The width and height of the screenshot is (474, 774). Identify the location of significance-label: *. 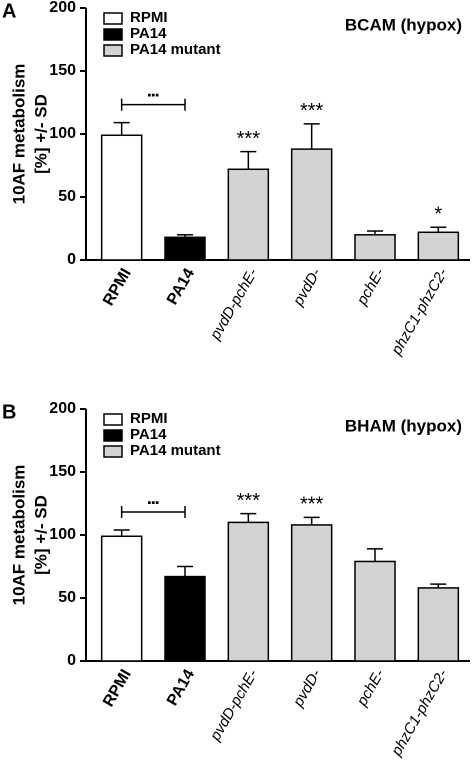
(438, 215).